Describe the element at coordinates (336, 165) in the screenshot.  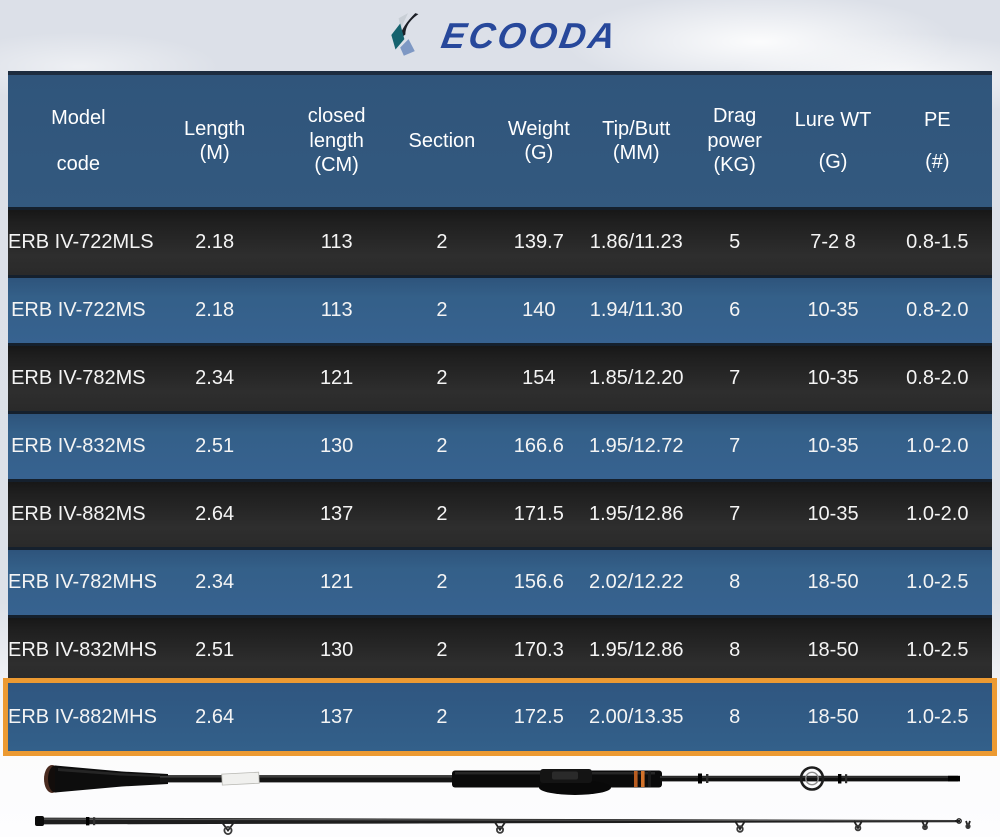
I see `column-header-line: (CM)` at that location.